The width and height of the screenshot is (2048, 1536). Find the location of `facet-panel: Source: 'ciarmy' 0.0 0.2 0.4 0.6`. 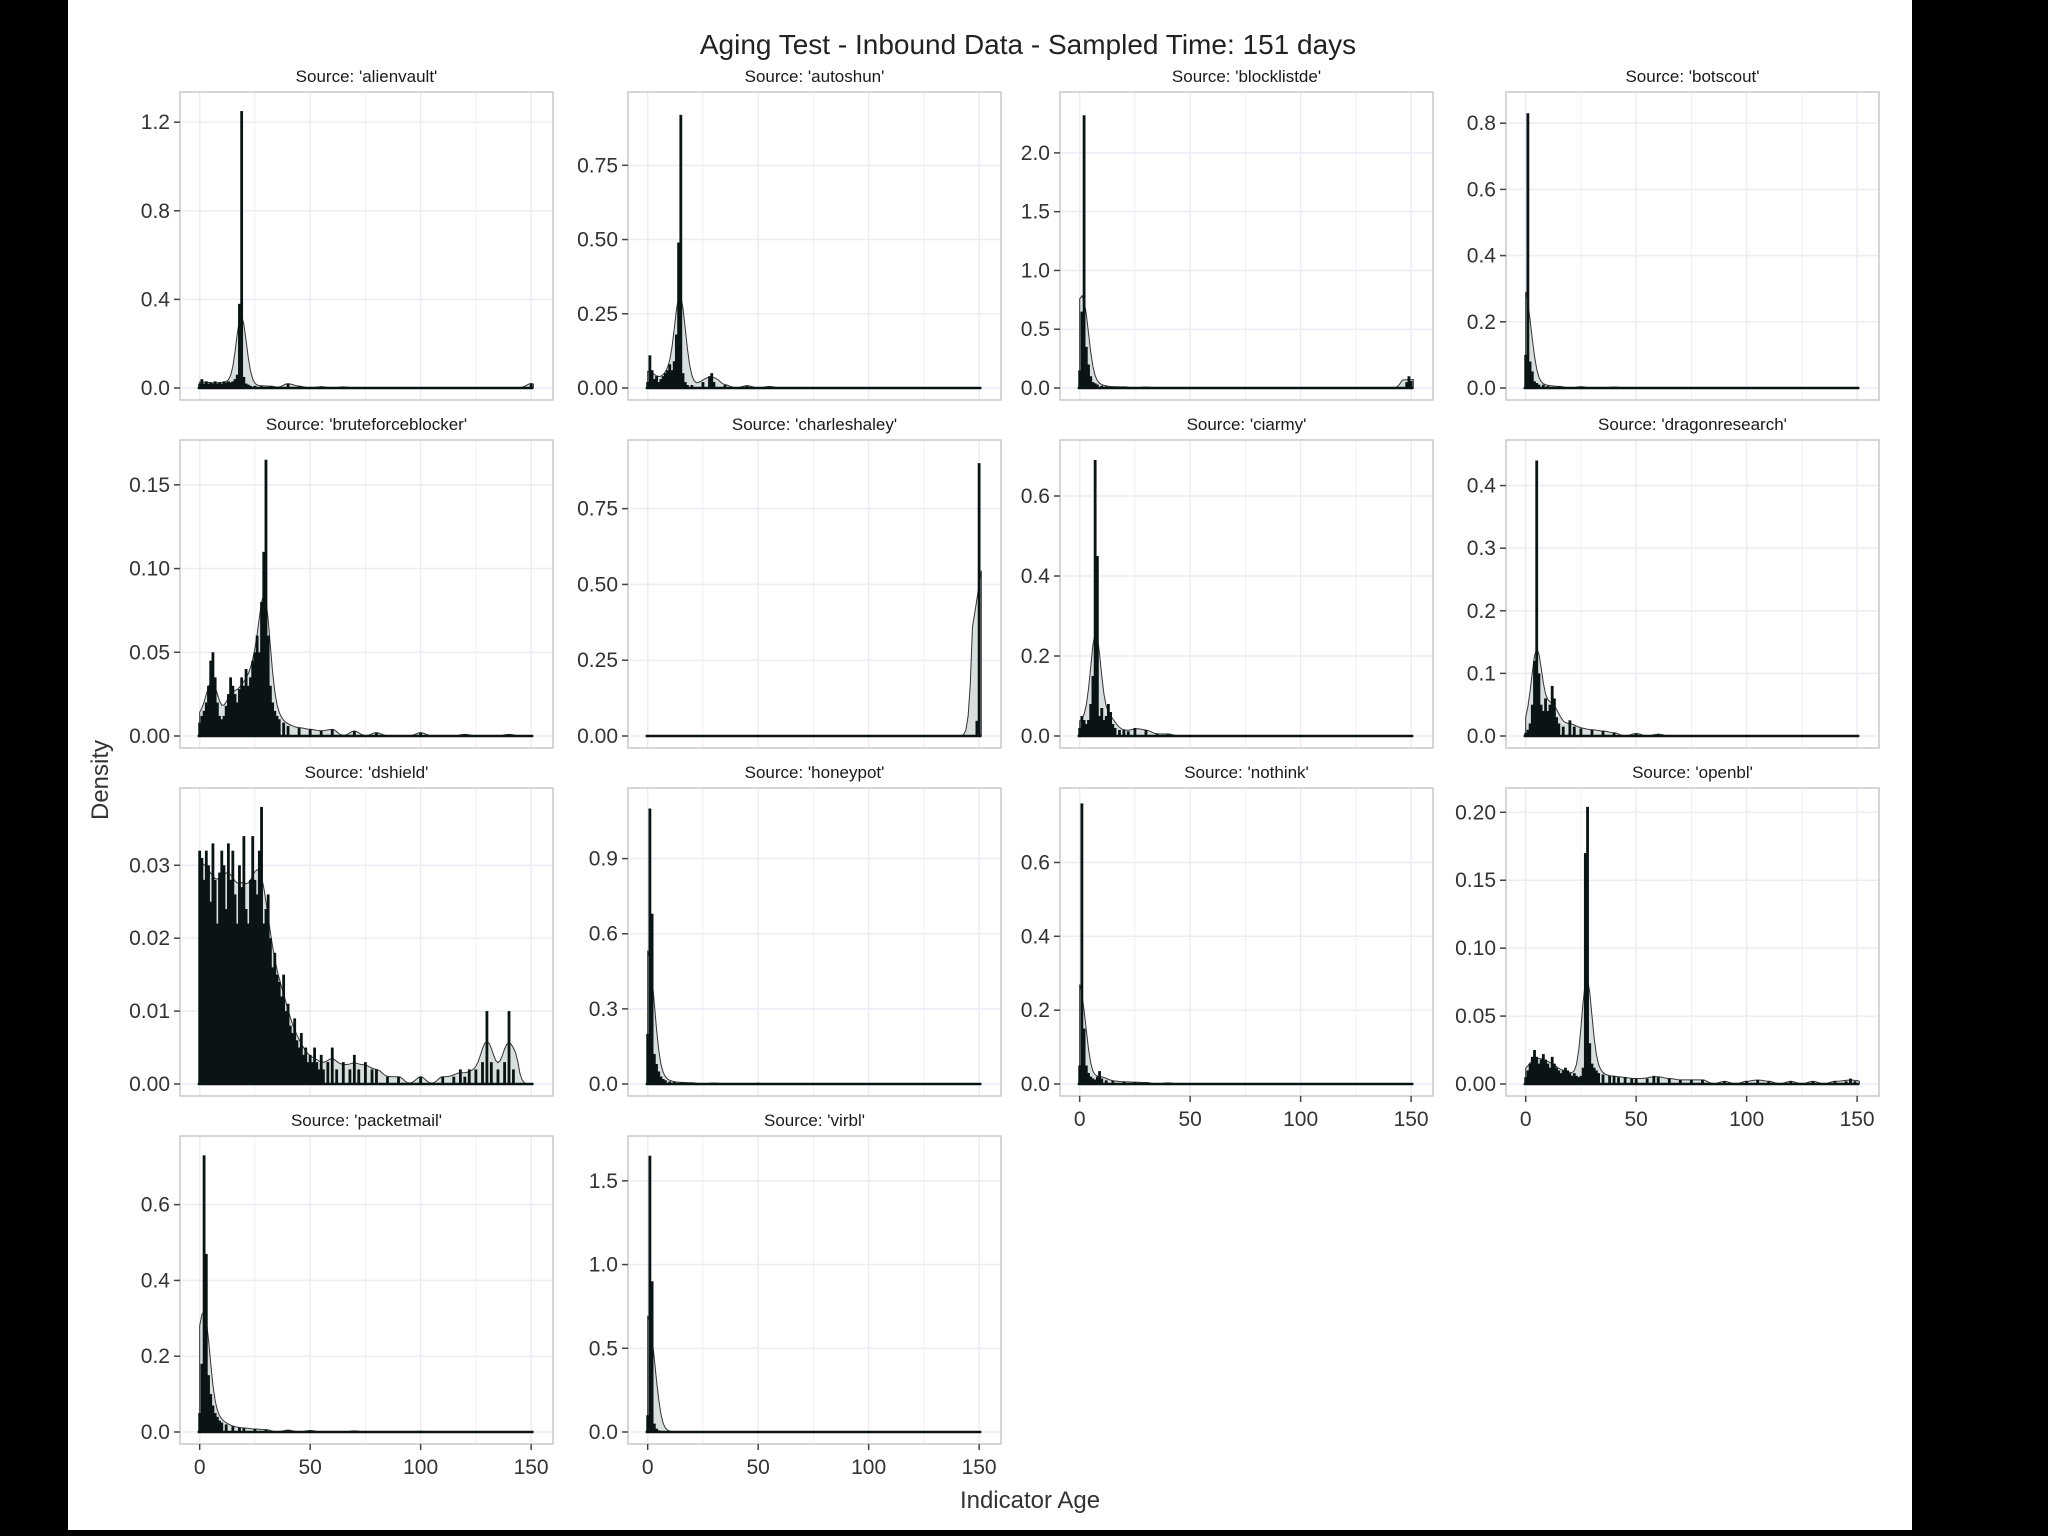

facet-panel: Source: 'ciarmy' 0.0 0.2 0.4 0.6 is located at coordinates (1227, 582).